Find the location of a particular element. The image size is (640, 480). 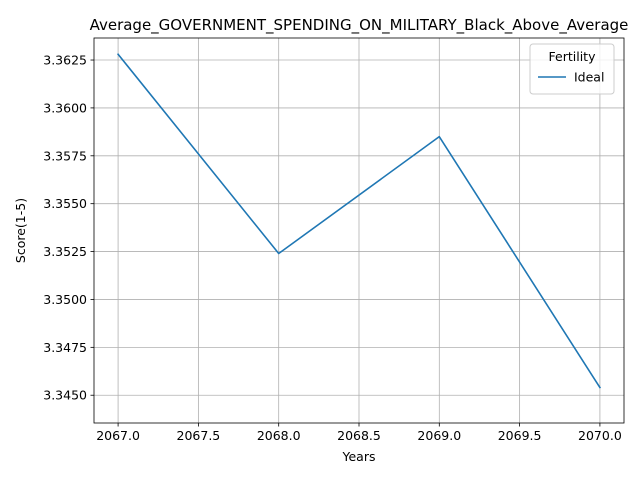

legend-label-ideal: Ideal is located at coordinates (589, 77).